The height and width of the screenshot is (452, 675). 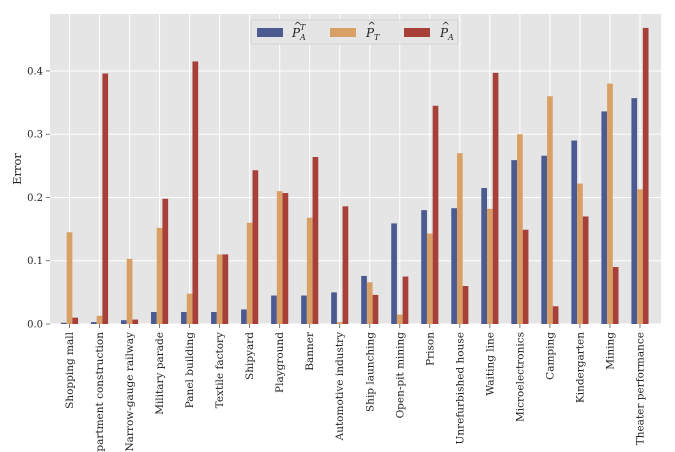 What do you see at coordinates (220, 370) in the screenshot?
I see `x-tick-label: Textile factory` at bounding box center [220, 370].